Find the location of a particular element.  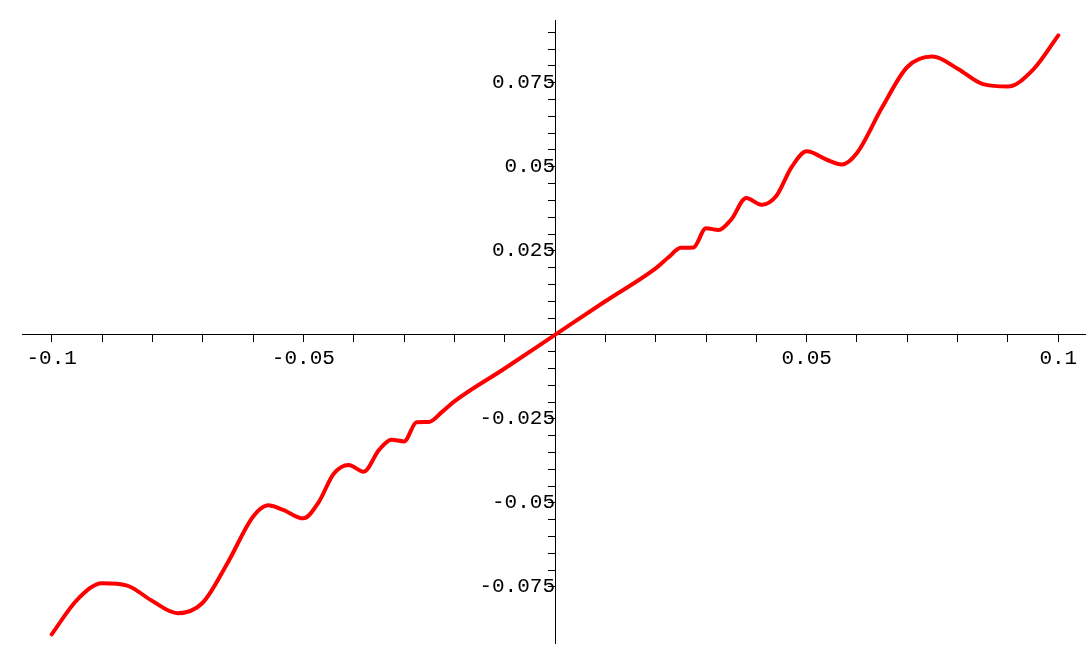

y-tick-label: -0.05 is located at coordinates (523, 503).